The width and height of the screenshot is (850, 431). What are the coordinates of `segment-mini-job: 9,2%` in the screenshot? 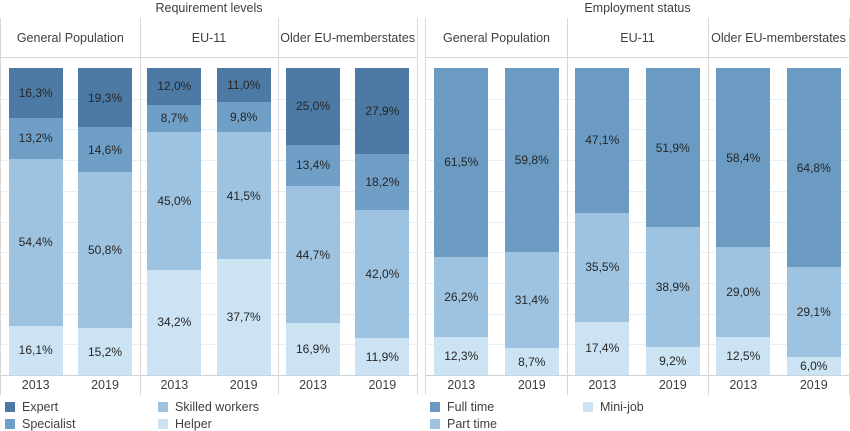 It's located at (672, 360).